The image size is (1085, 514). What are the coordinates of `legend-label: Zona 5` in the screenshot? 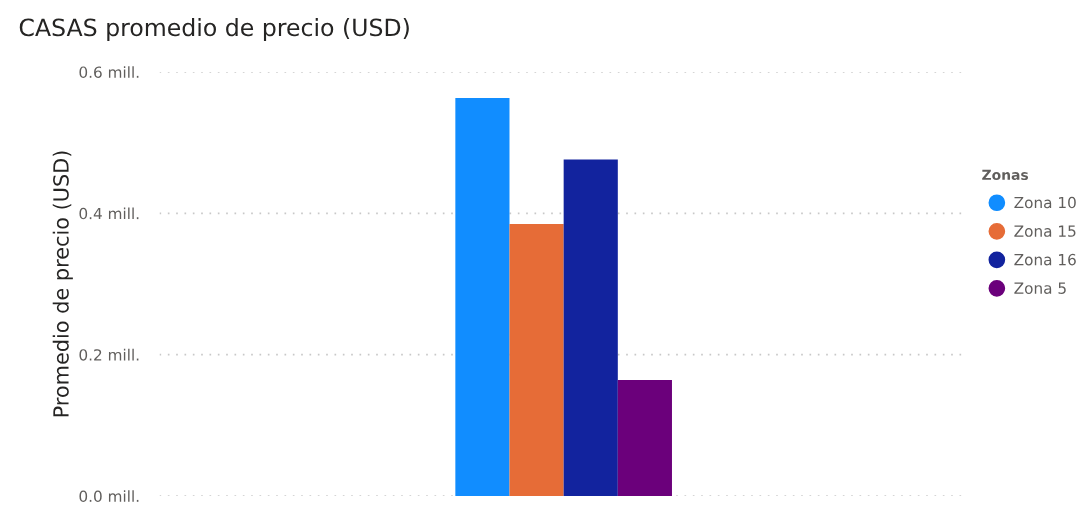 It's located at (1040, 288).